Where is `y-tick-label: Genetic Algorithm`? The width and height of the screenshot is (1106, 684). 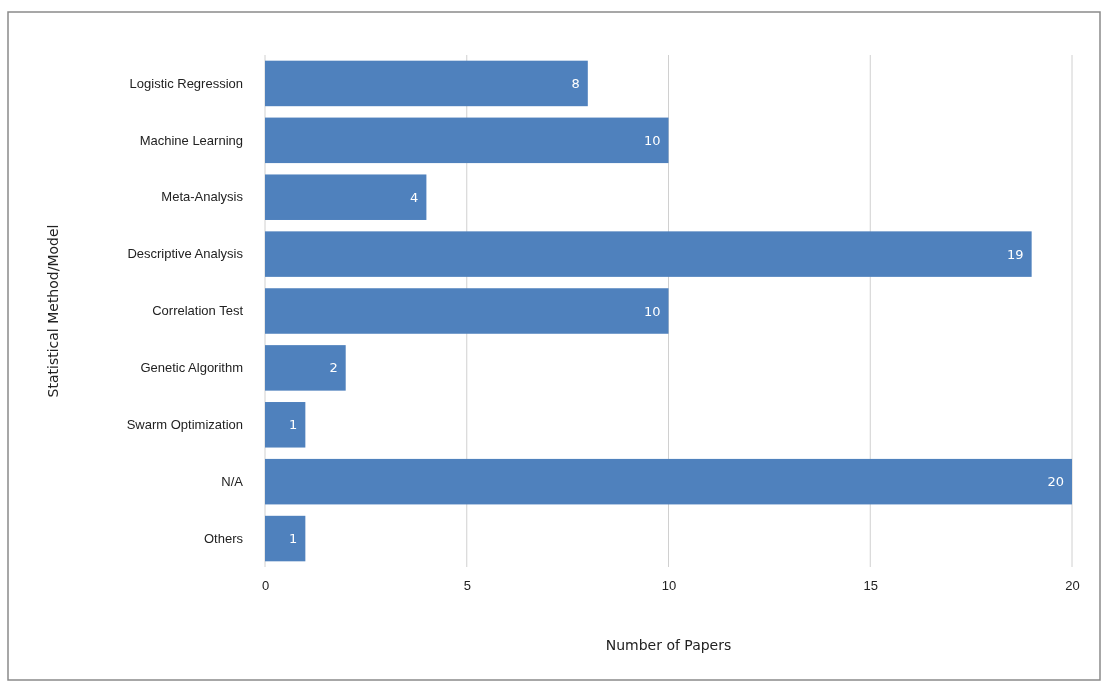
y-tick-label: Genetic Algorithm is located at coordinates (191, 368).